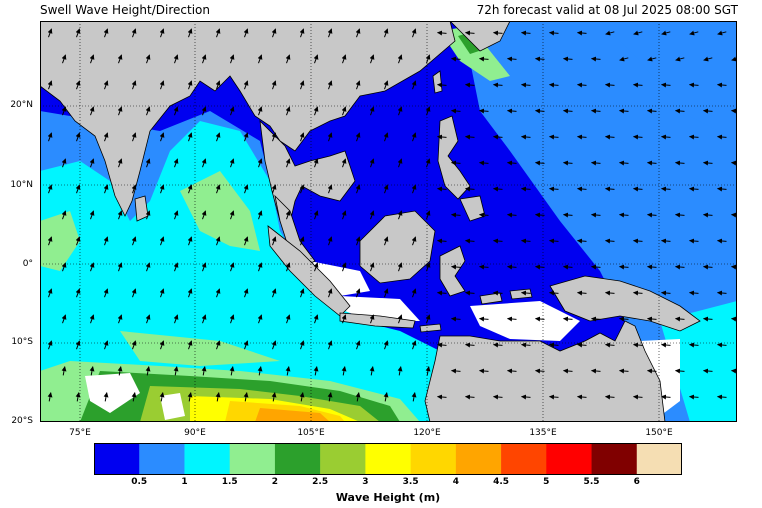 This screenshot has width=762, height=508. What do you see at coordinates (591, 482) in the screenshot?
I see `colorbar-tick: 5.5` at bounding box center [591, 482].